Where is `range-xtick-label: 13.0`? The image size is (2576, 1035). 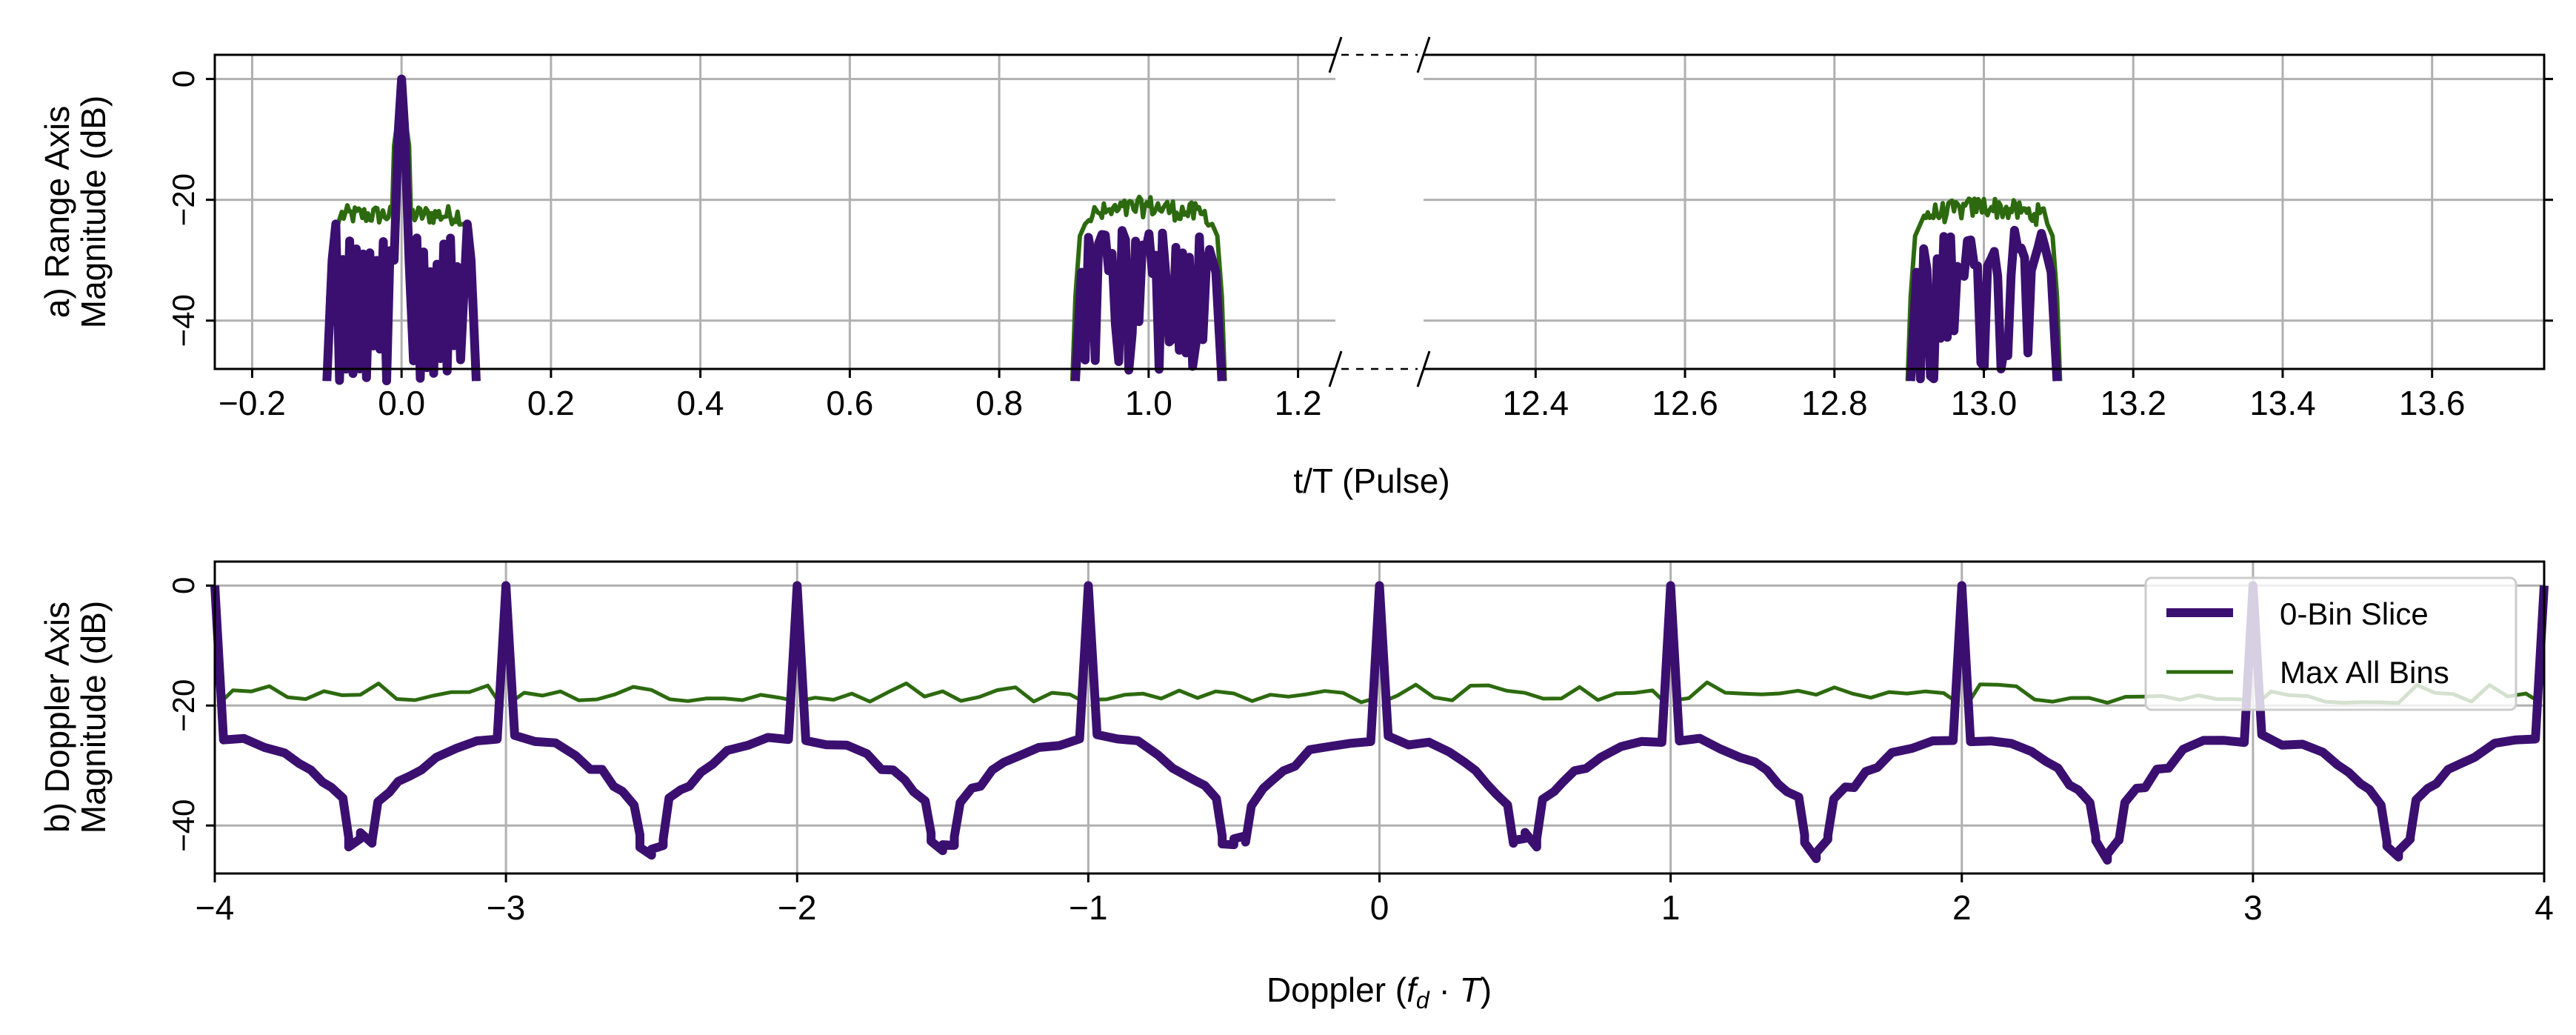 range-xtick-label: 13.0 is located at coordinates (1984, 403).